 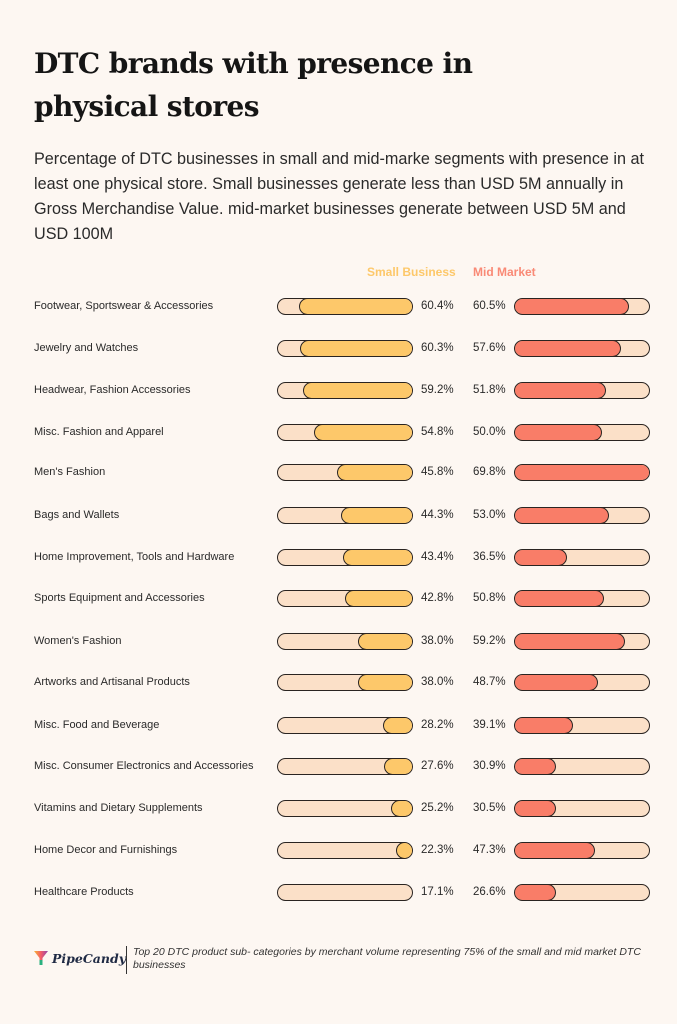 I want to click on small-business-value-label: 59.2%, so click(x=437, y=390).